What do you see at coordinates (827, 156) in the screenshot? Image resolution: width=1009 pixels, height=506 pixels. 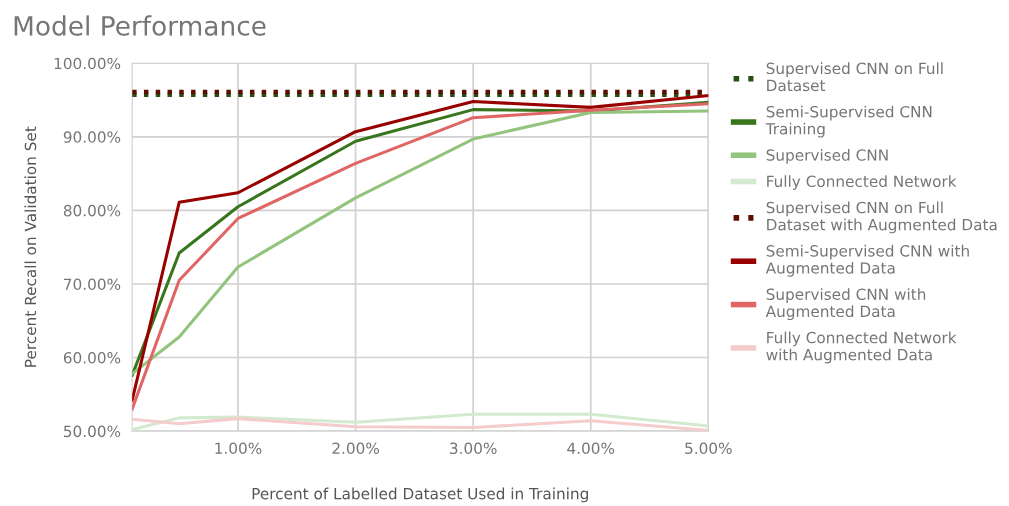 I see `legend-label: Supervised CNN` at bounding box center [827, 156].